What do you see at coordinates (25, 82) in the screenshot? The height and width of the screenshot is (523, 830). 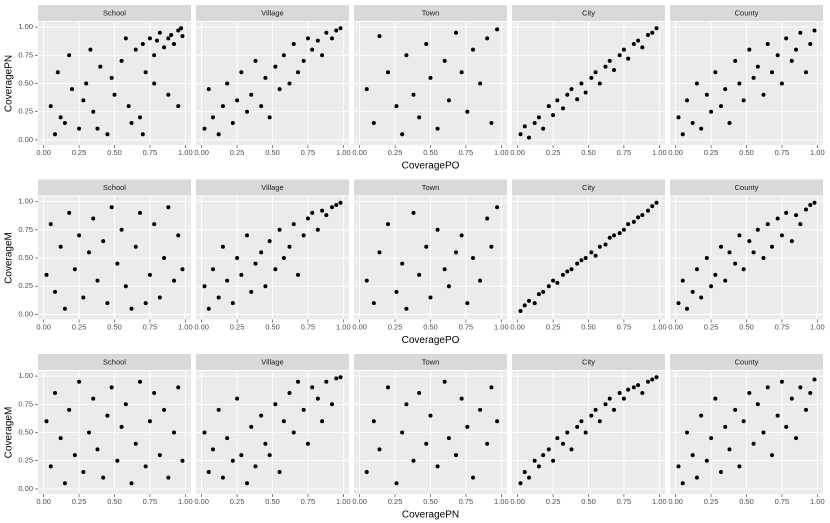 I see `y-tick-label: 0.50` at bounding box center [25, 82].